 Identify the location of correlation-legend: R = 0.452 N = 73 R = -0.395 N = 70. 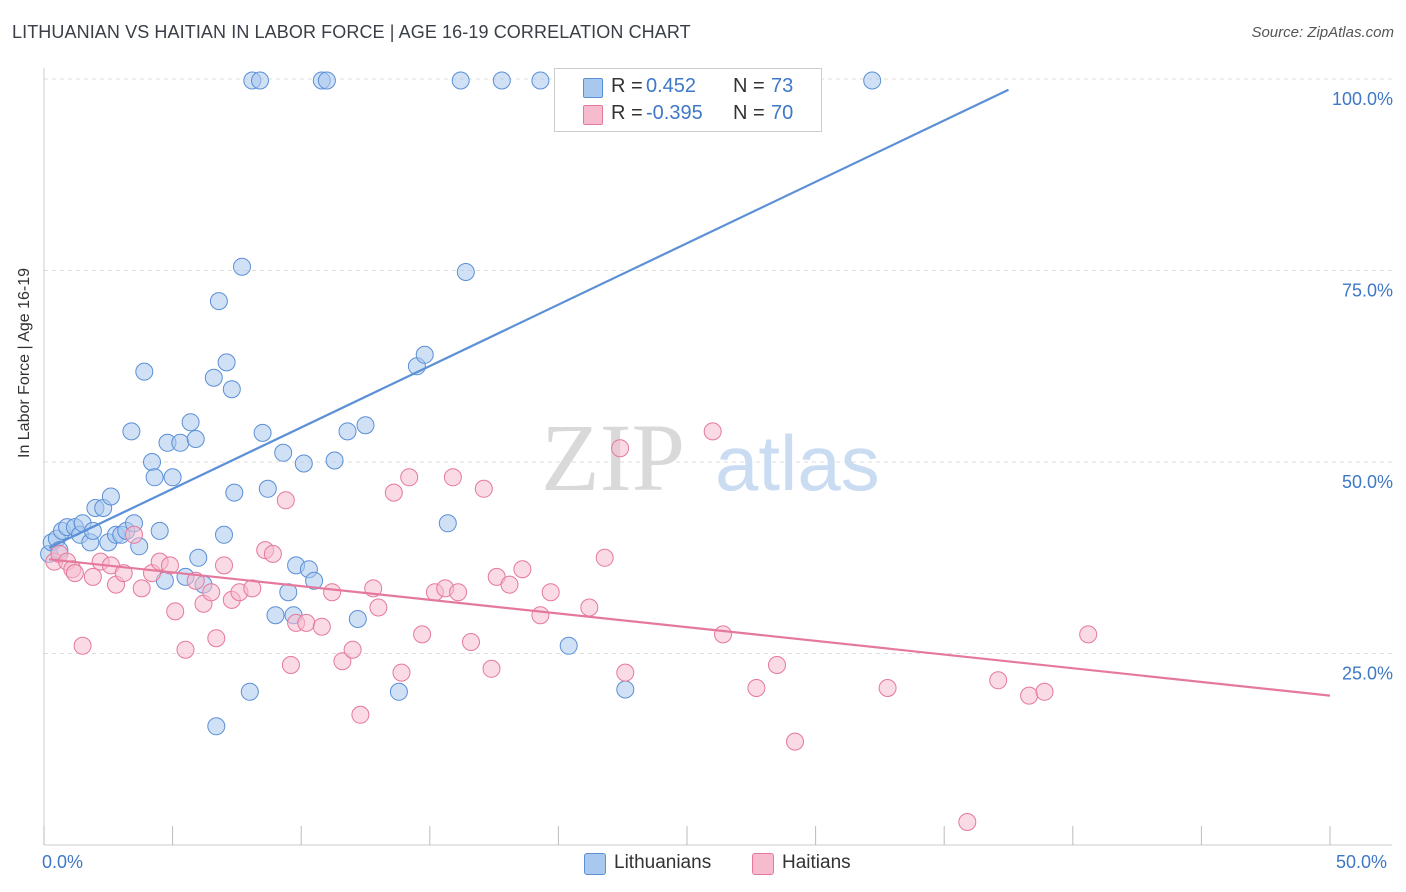
(688, 100).